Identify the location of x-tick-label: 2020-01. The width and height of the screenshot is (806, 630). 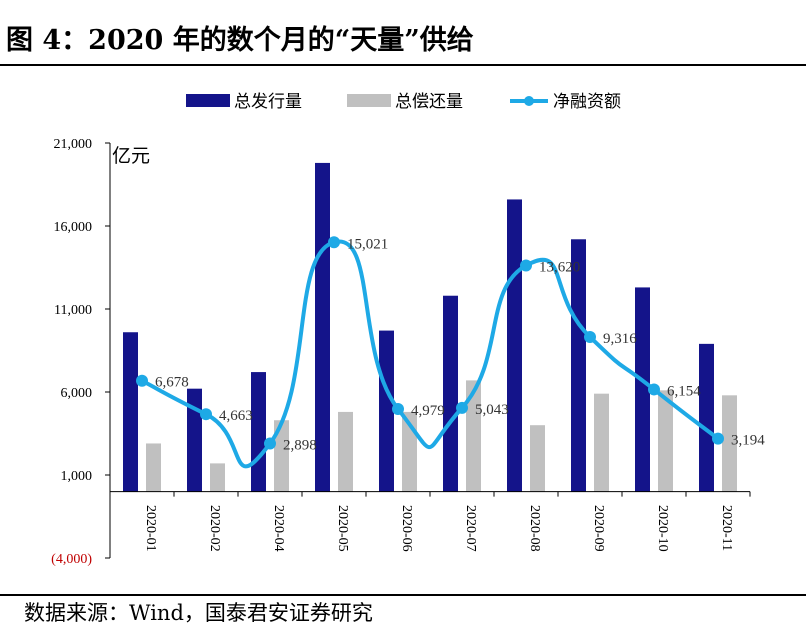
(150, 528).